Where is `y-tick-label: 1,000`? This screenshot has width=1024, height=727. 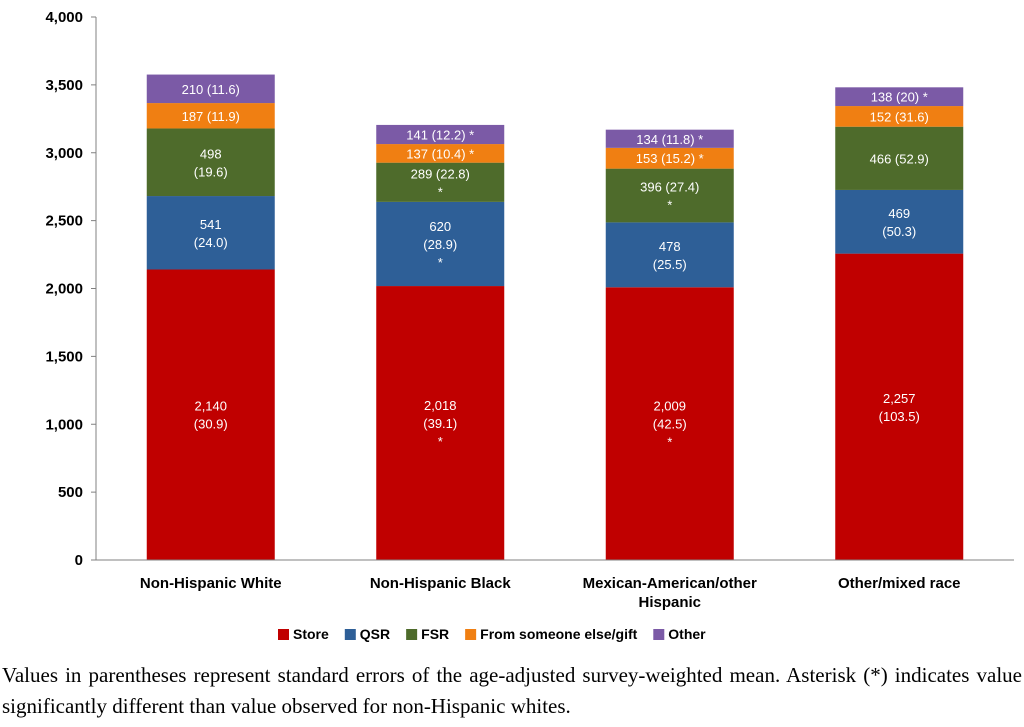
y-tick-label: 1,000 is located at coordinates (64, 424).